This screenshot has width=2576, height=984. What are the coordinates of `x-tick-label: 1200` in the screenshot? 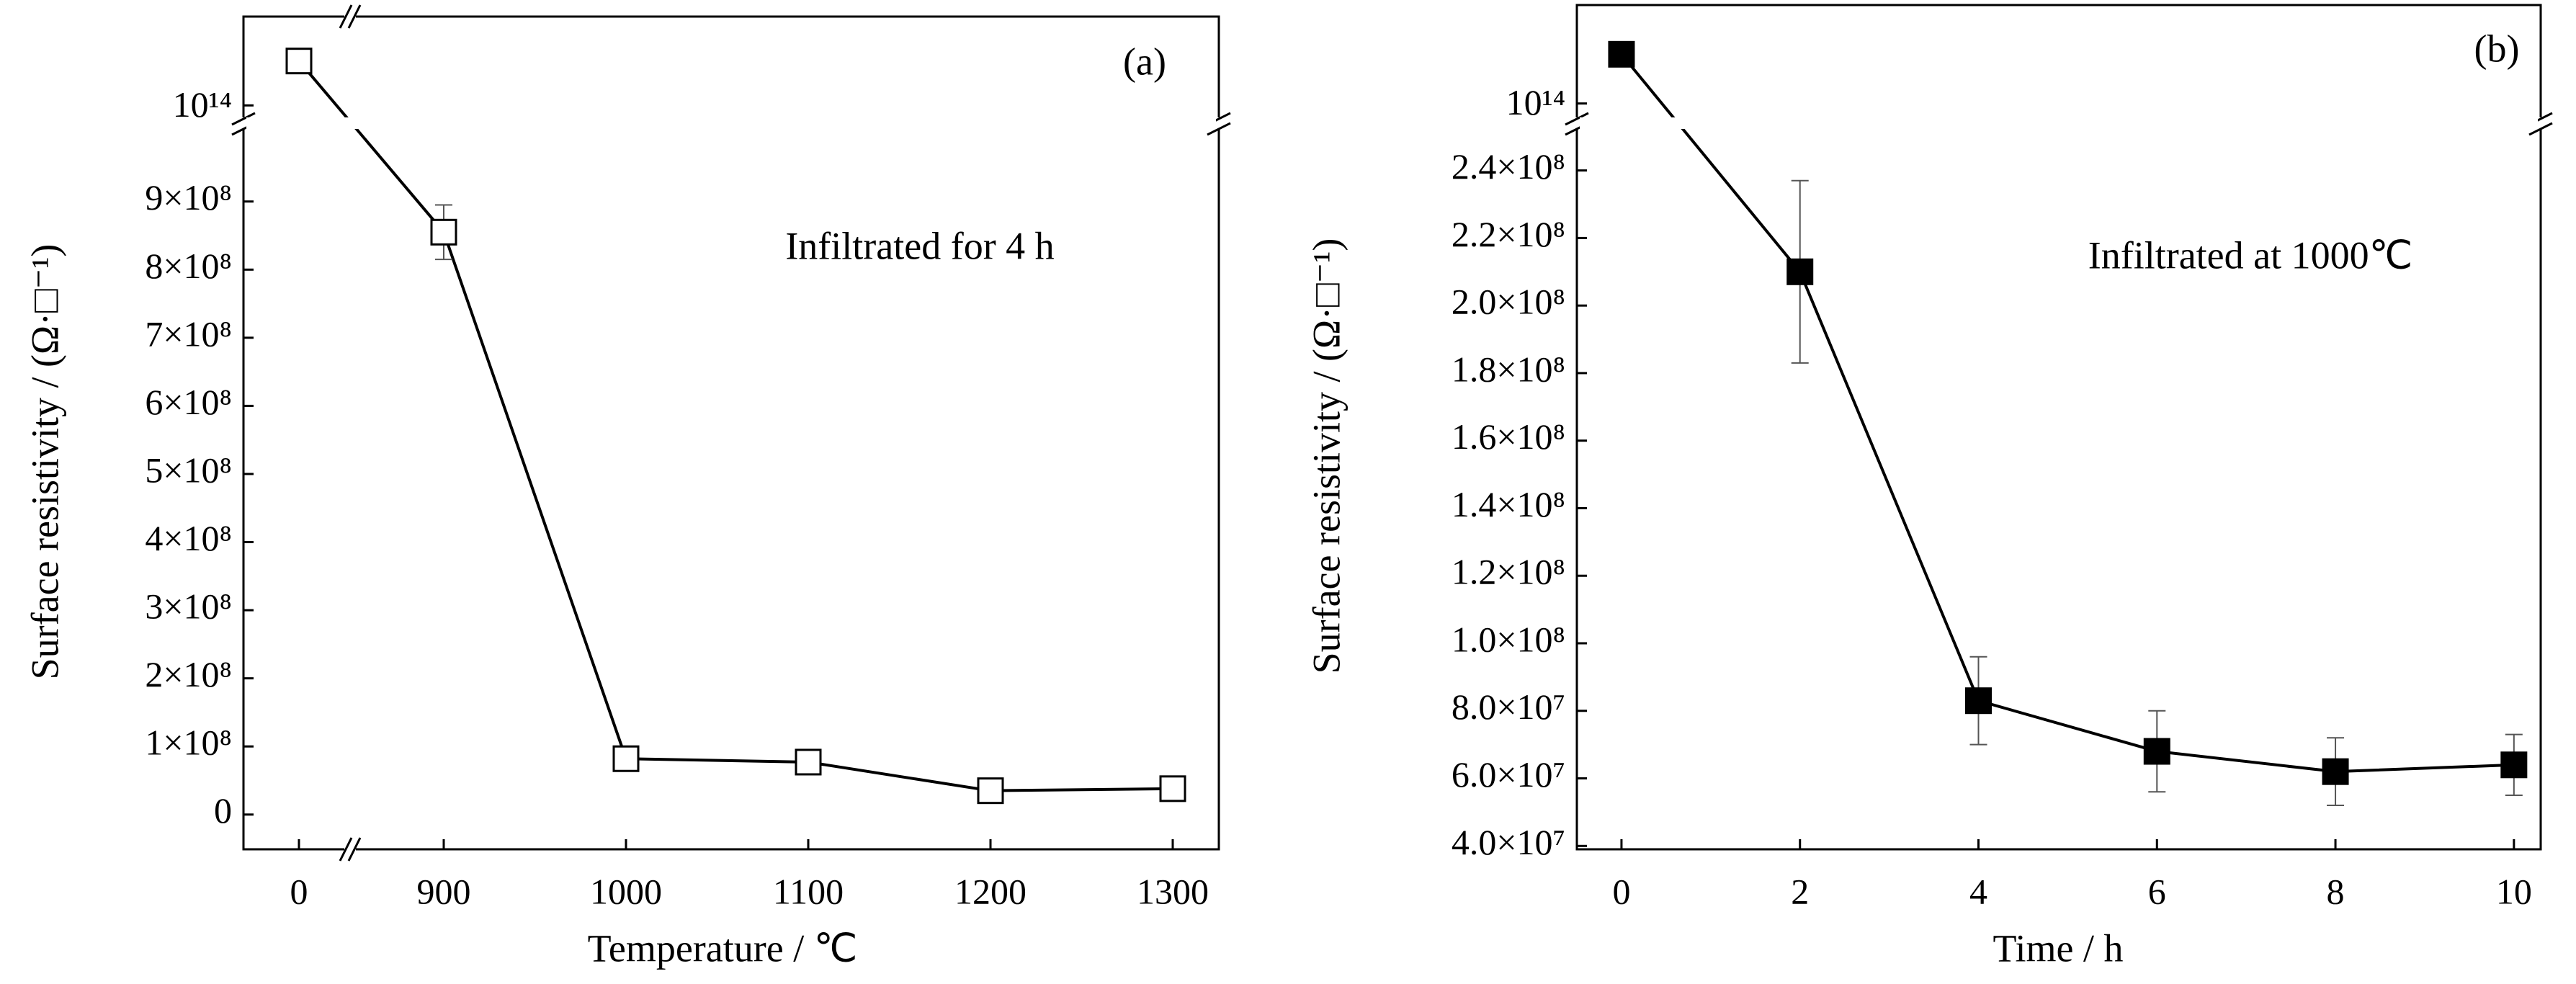 It's located at (991, 891).